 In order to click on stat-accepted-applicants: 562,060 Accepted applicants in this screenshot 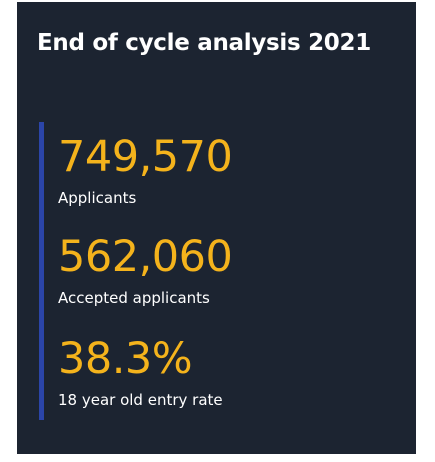, I will do `click(223, 270)`.